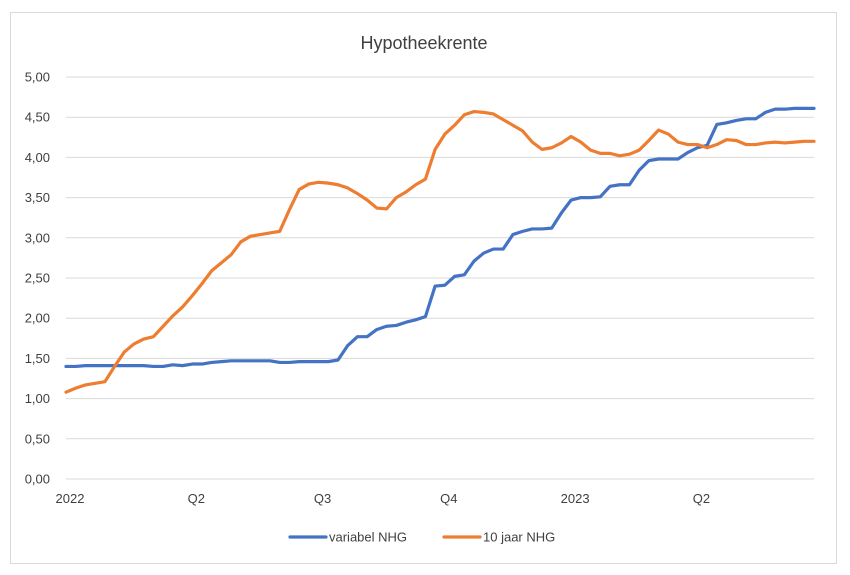 The image size is (850, 575). I want to click on y-tick-label: 0,00, so click(37, 479).